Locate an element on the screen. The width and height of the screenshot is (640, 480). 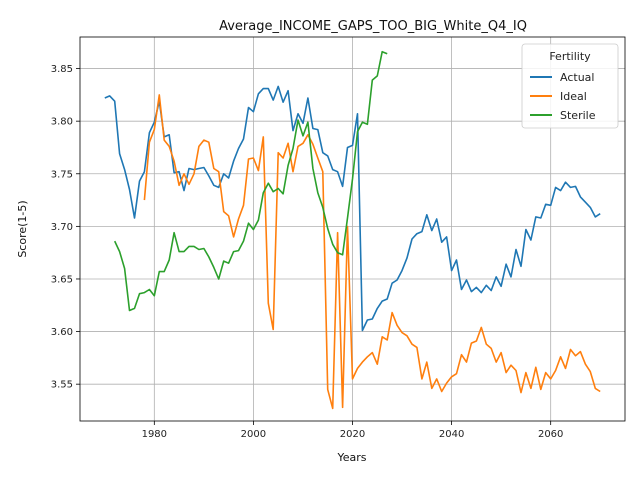
y-ticks: 3.55 3.60 3.65 3.70 3.75 3.80 3.85 is located at coordinates (65, 227).